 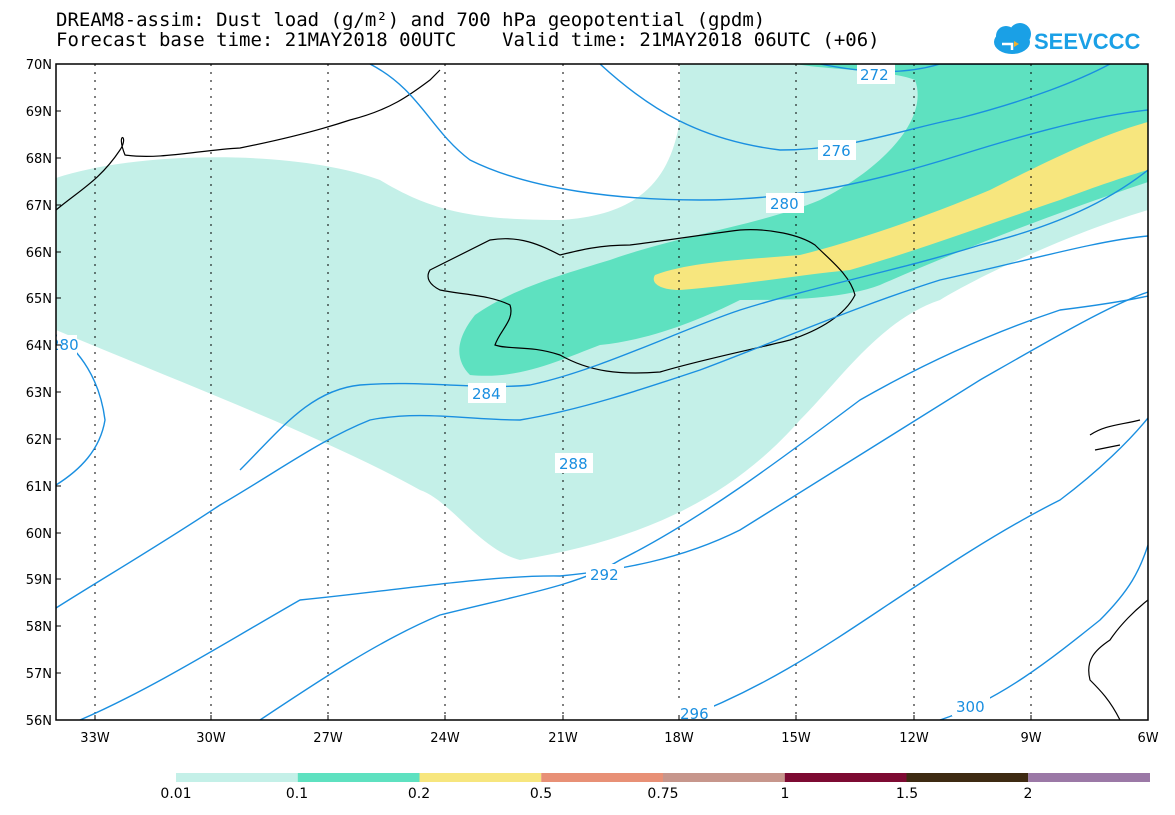 I want to click on contour-label-288: 288, so click(x=573, y=464).